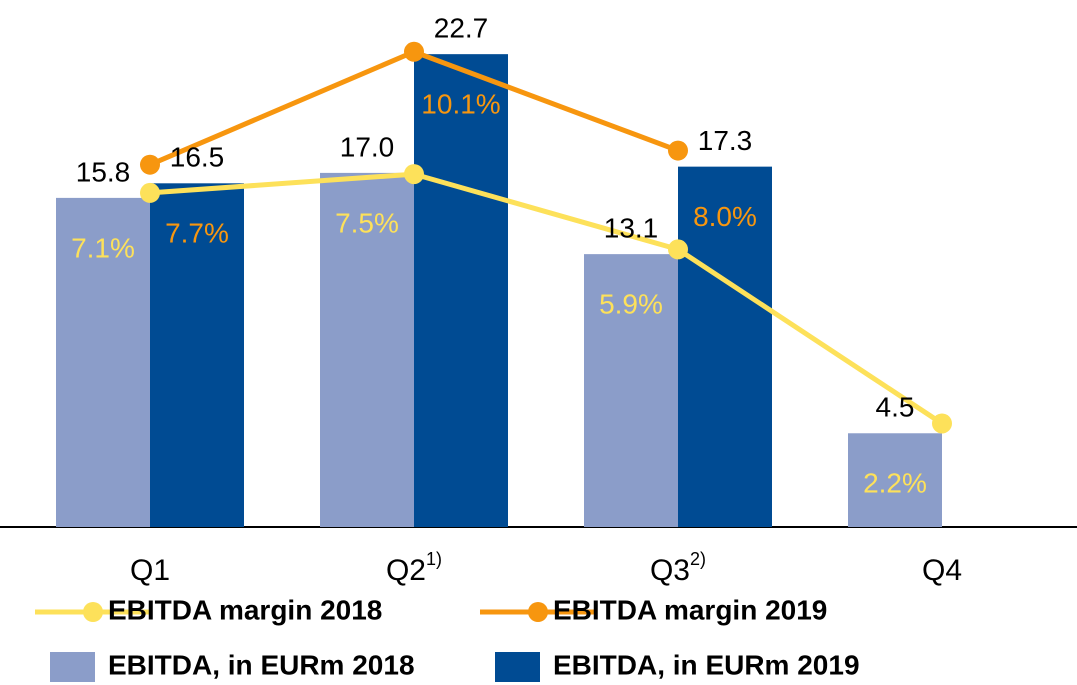 This screenshot has width=1077, height=685. What do you see at coordinates (261, 664) in the screenshot?
I see `legend-label: EBITDA, in EURm 2018` at bounding box center [261, 664].